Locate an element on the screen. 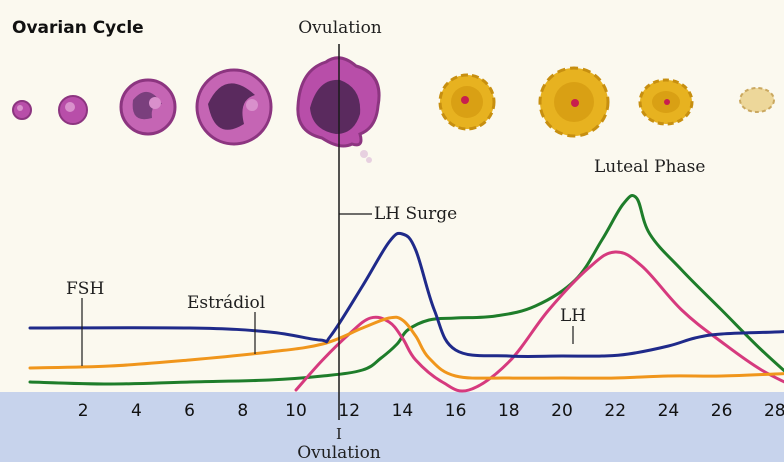 Image resolution: width=784 pixels, height=462 pixels. x-tick-label: 20 is located at coordinates (562, 411).